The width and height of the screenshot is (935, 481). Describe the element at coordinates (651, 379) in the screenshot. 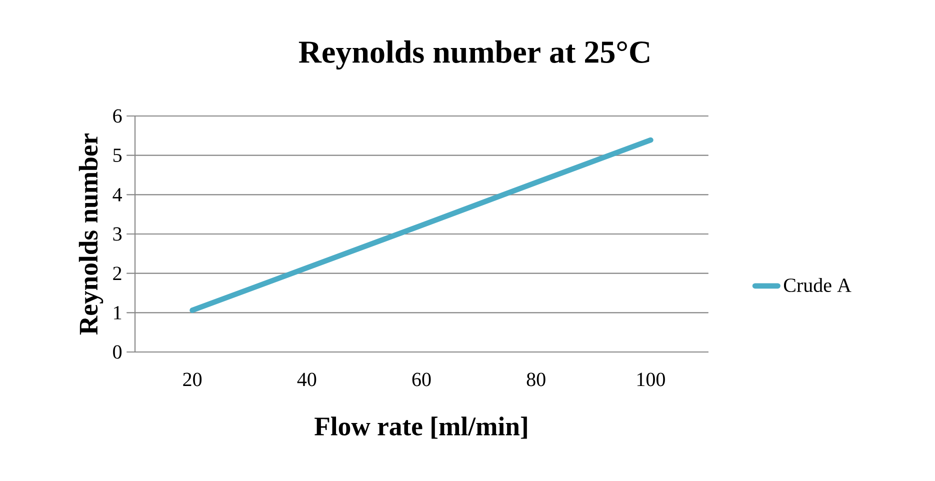

I see `x-tick-label: 100` at that location.